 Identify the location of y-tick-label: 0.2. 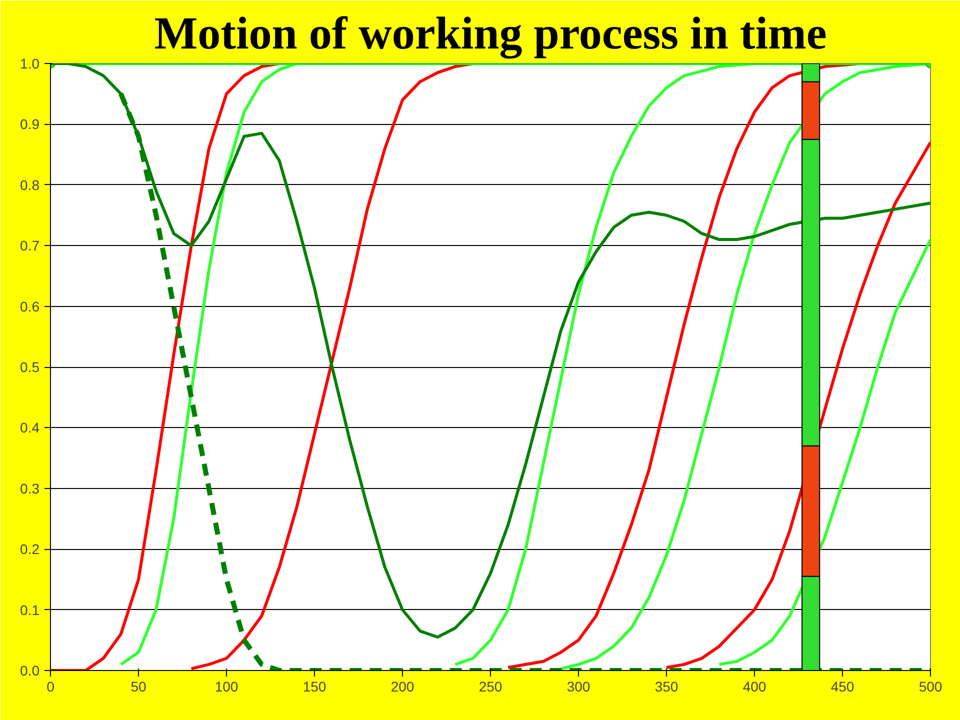
(30, 549).